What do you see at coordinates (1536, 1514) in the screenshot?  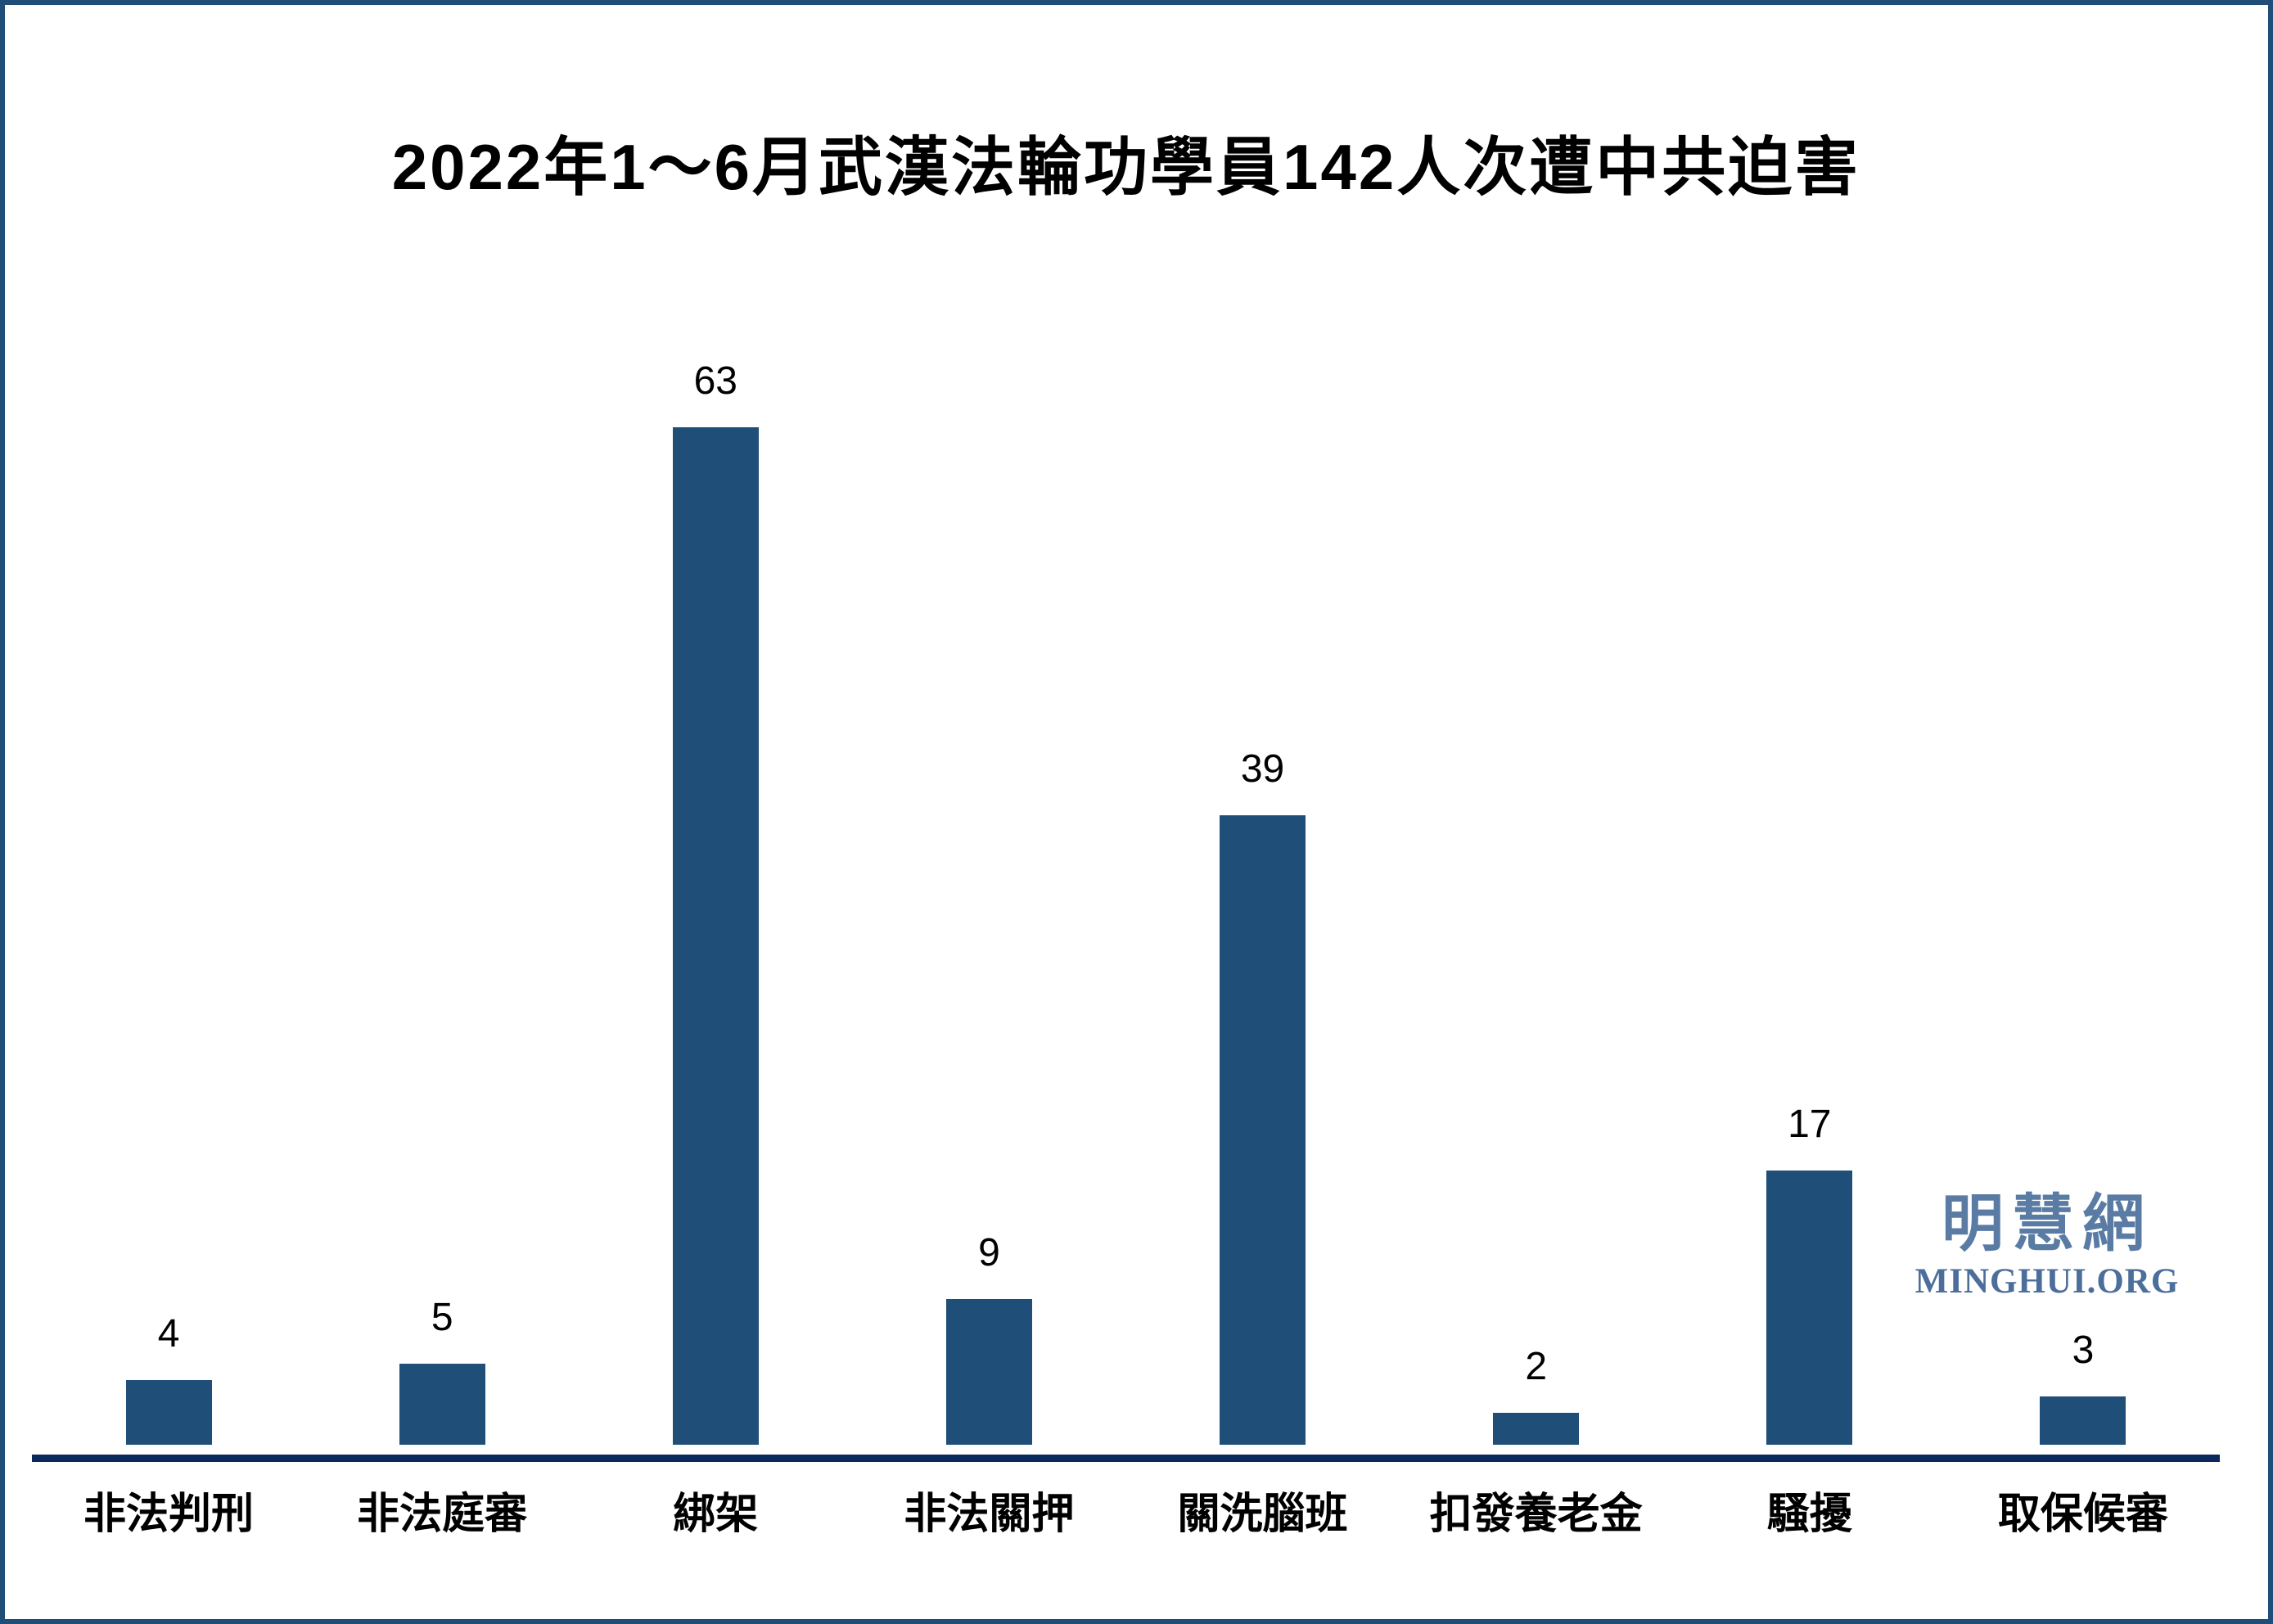 I see `x-axis-label: 扣發養老金` at bounding box center [1536, 1514].